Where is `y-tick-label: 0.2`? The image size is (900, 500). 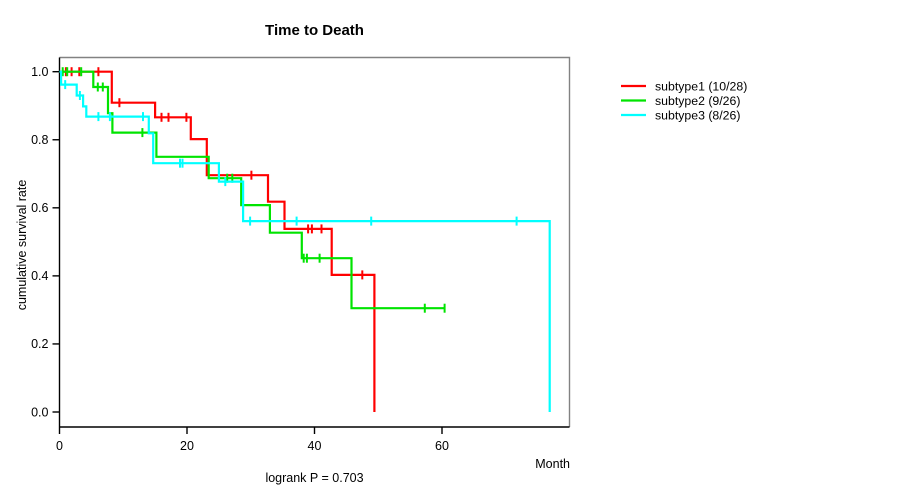 y-tick-label: 0.2 is located at coordinates (39, 344).